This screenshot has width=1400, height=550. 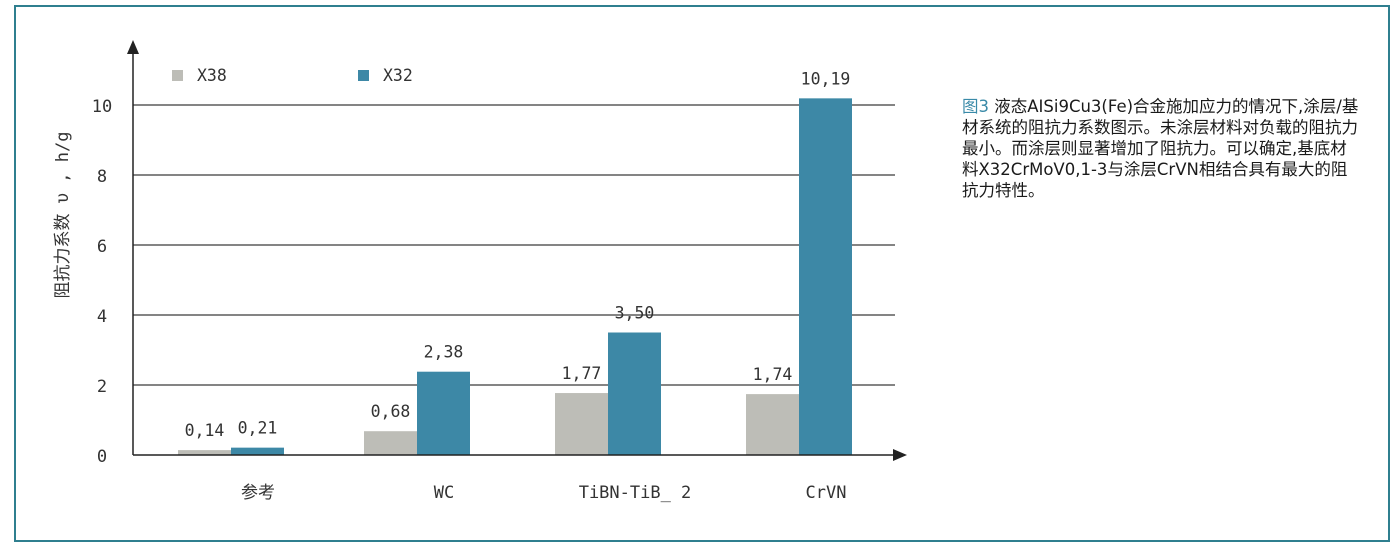 I want to click on legend: X38 X32, so click(x=292, y=75).